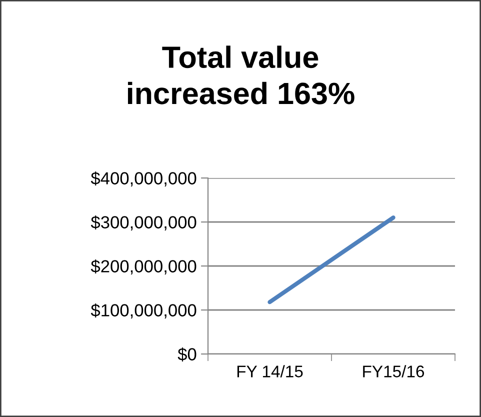  Describe the element at coordinates (143, 223) in the screenshot. I see `y-tick-label: $300,000,000` at that location.